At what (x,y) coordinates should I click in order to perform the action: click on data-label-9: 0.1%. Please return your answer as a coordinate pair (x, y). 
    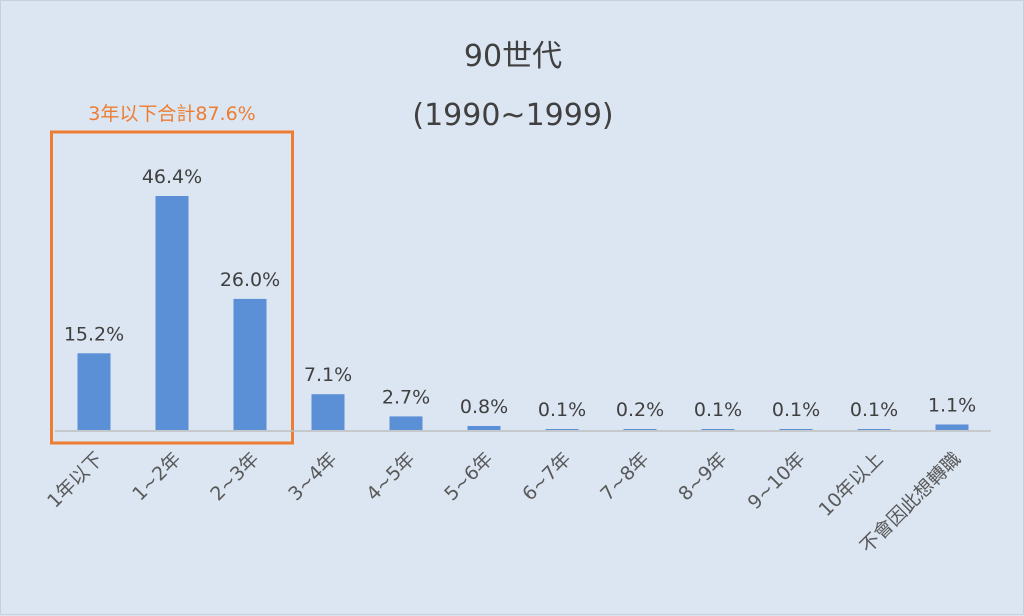
    Looking at the image, I should click on (718, 410).